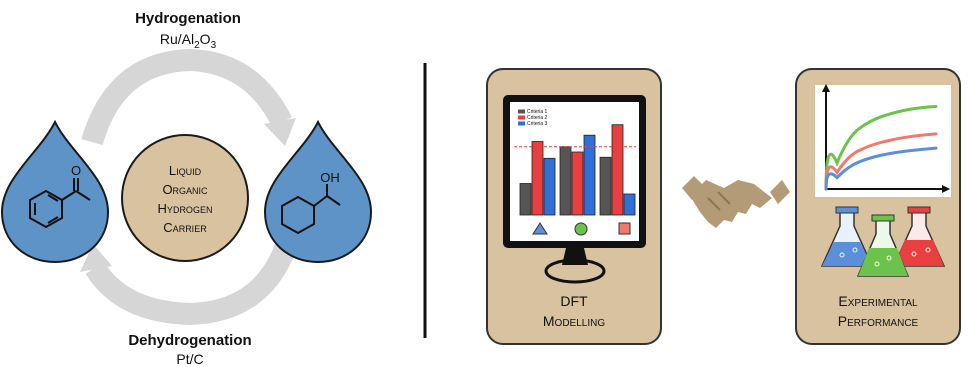 This screenshot has height=367, width=968. I want to click on hydroxyl-label: OH, so click(330, 177).